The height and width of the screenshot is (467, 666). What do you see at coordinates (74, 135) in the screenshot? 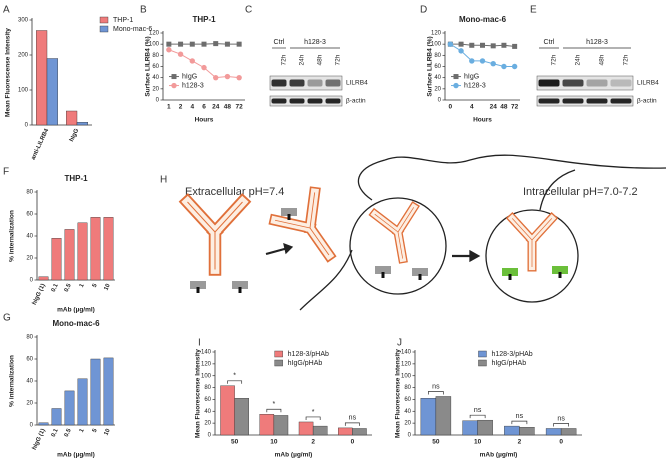
I see `x-tick-label: hIgG` at bounding box center [74, 135].